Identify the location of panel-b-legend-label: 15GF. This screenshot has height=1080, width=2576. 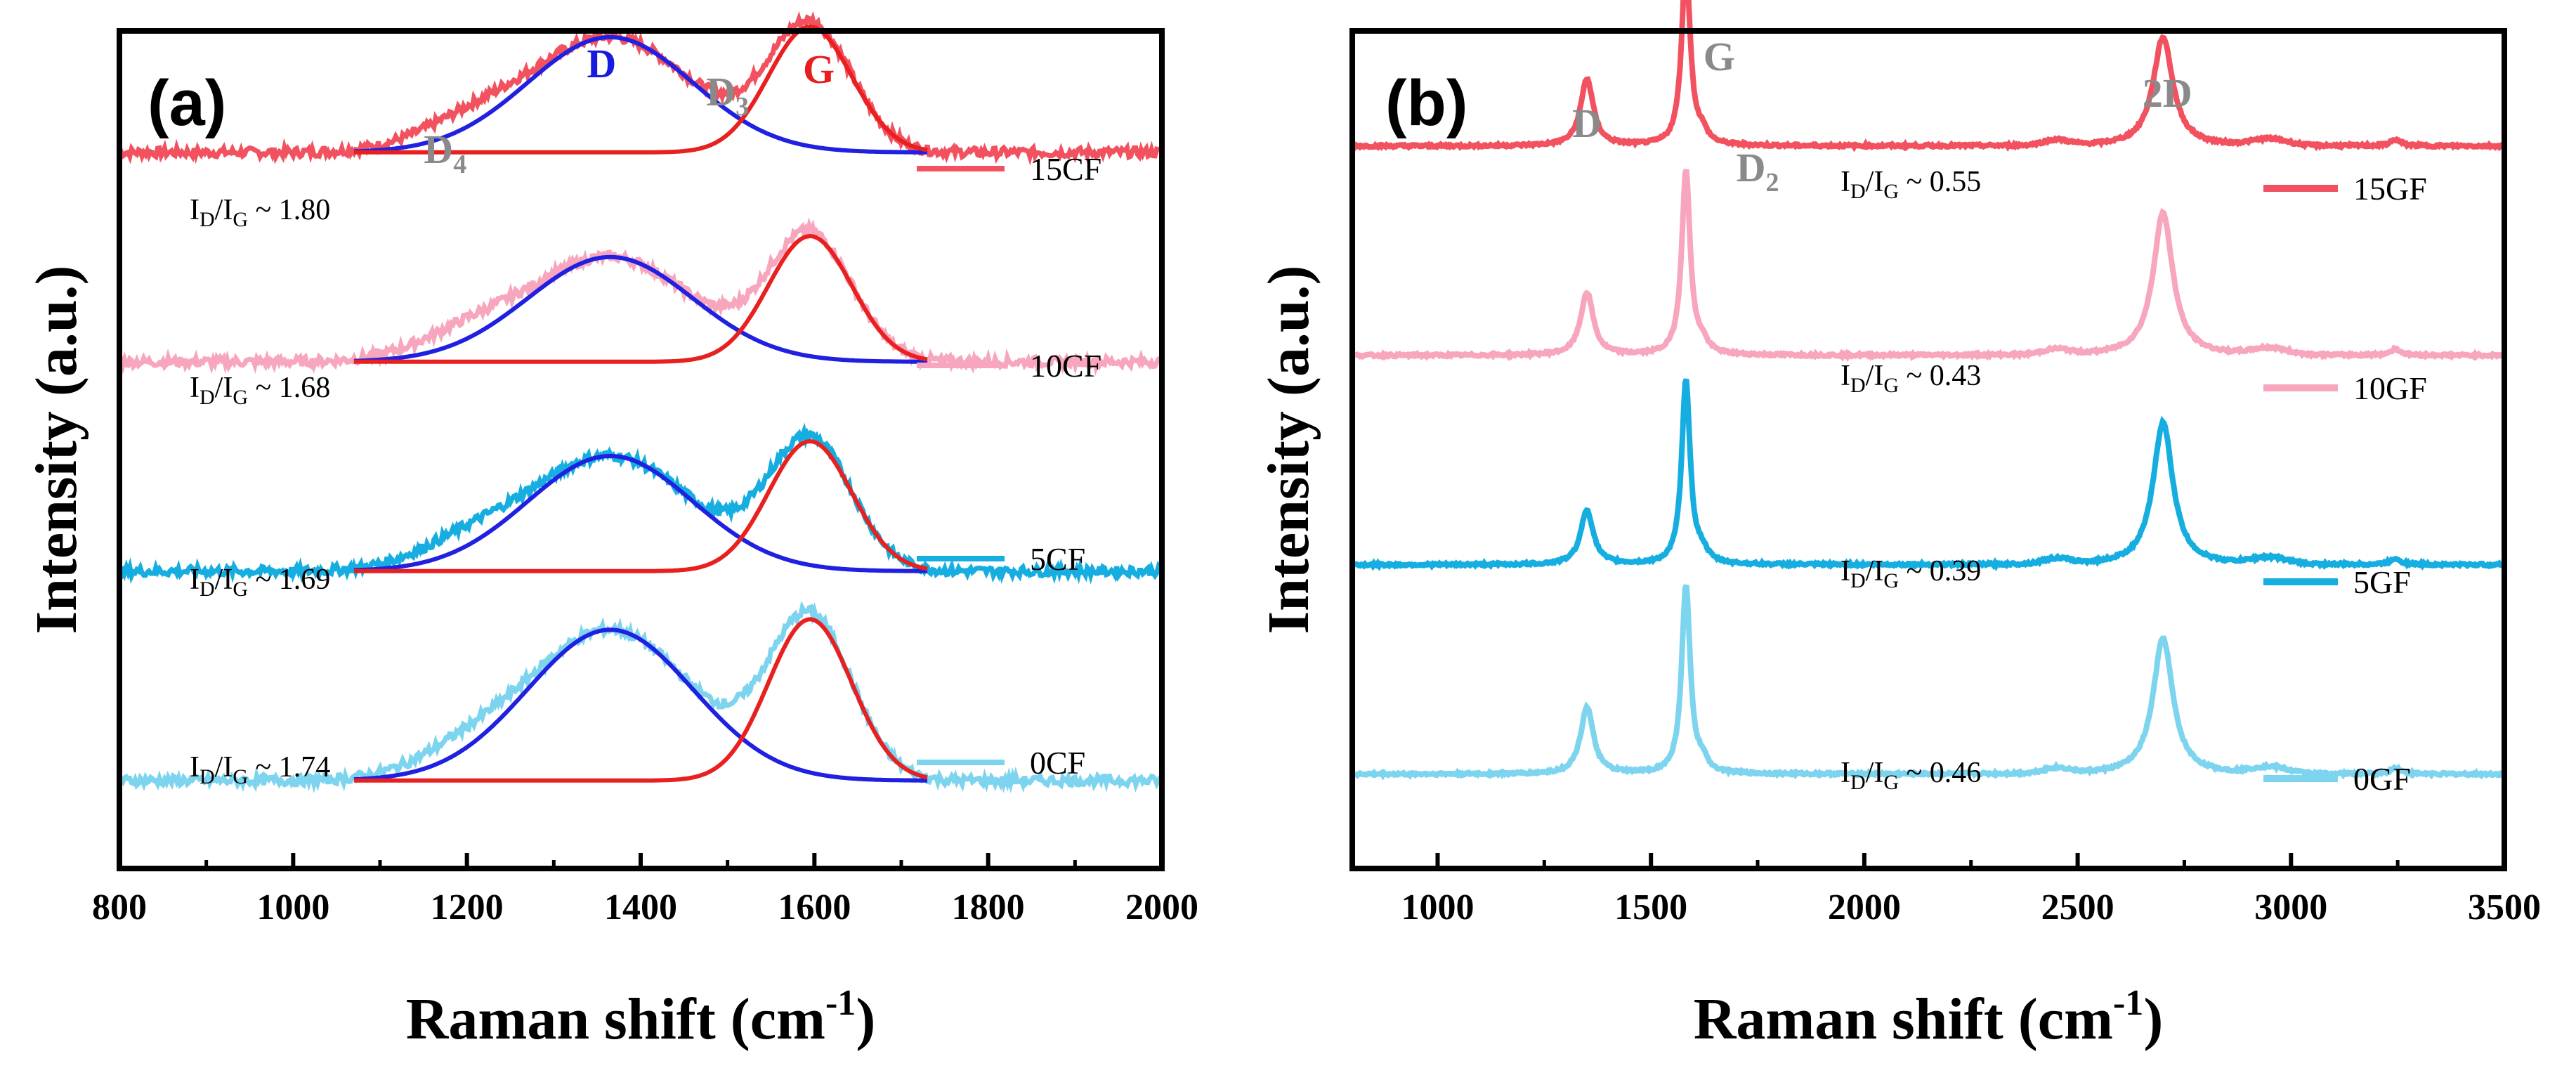
(2390, 189).